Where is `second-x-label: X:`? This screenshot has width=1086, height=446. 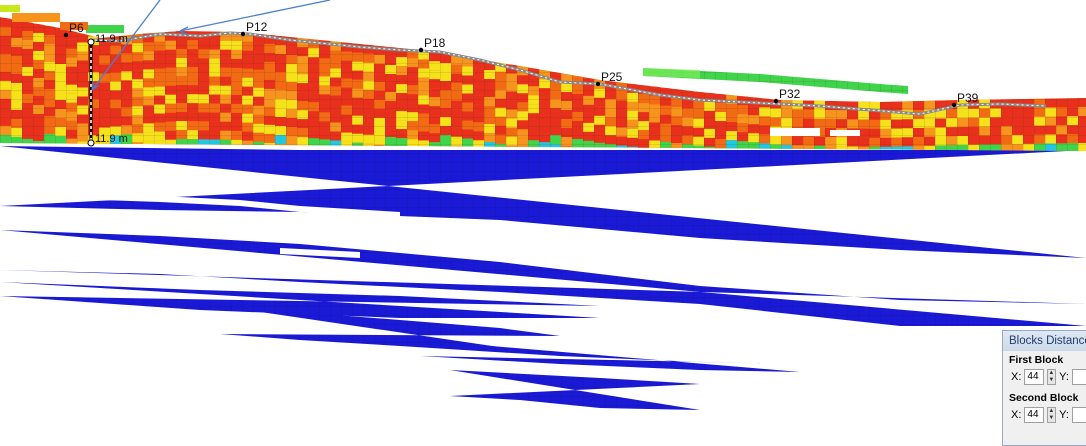
second-x-label: X: is located at coordinates (1016, 415).